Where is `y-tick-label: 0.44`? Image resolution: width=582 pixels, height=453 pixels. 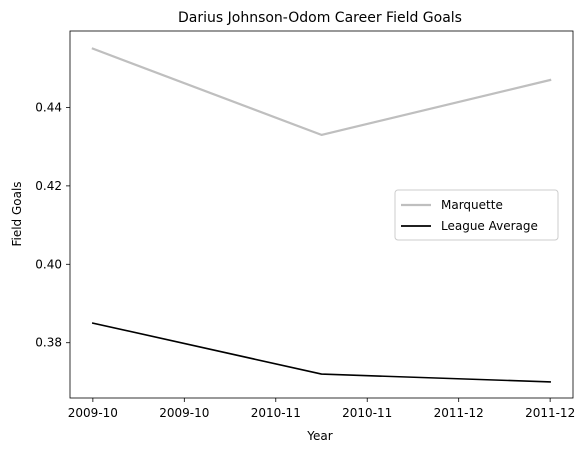 y-tick-label: 0.44 is located at coordinates (48, 107).